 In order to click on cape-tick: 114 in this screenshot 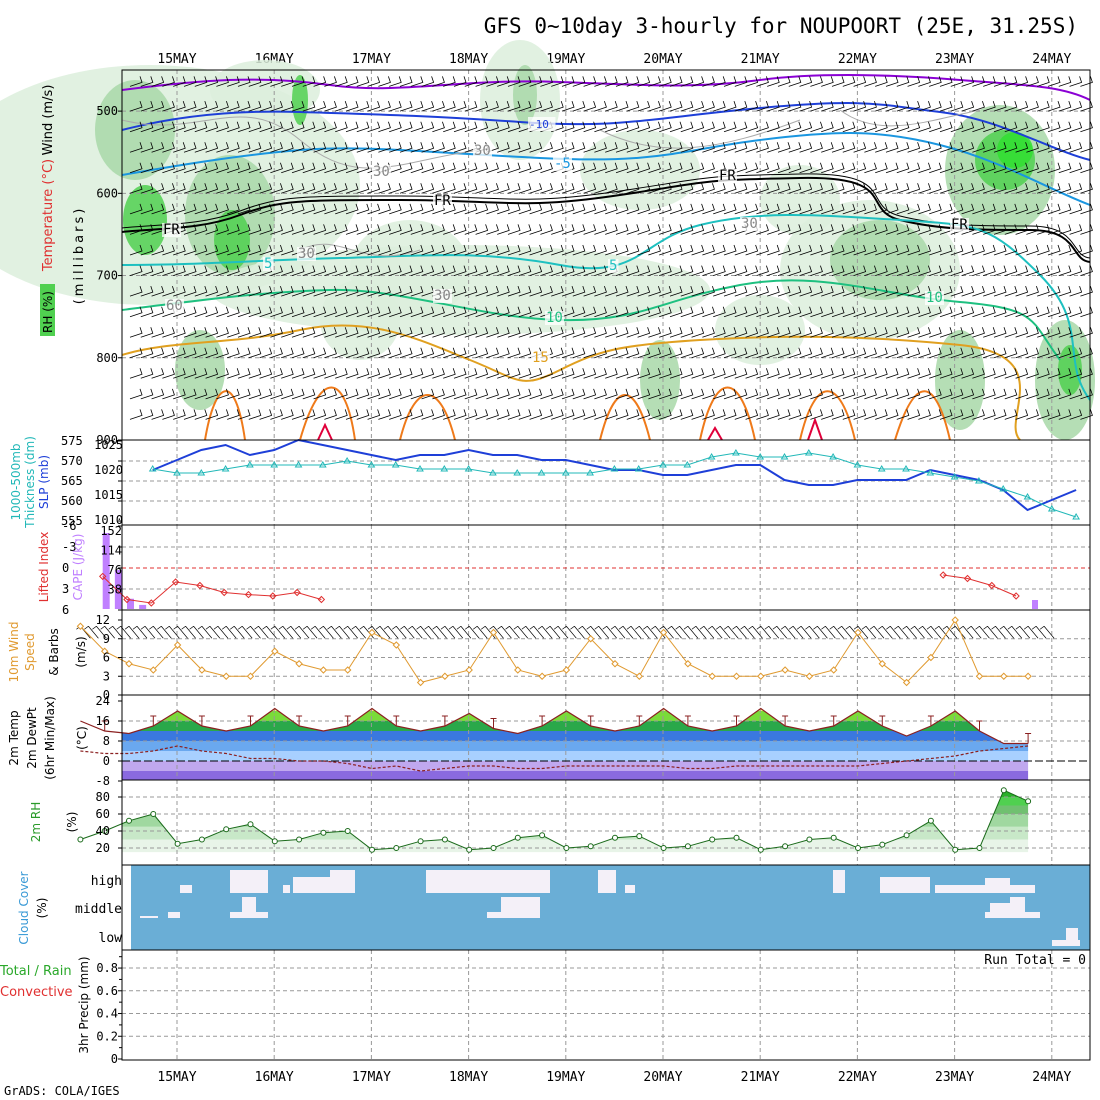, I will do `click(111, 551)`.